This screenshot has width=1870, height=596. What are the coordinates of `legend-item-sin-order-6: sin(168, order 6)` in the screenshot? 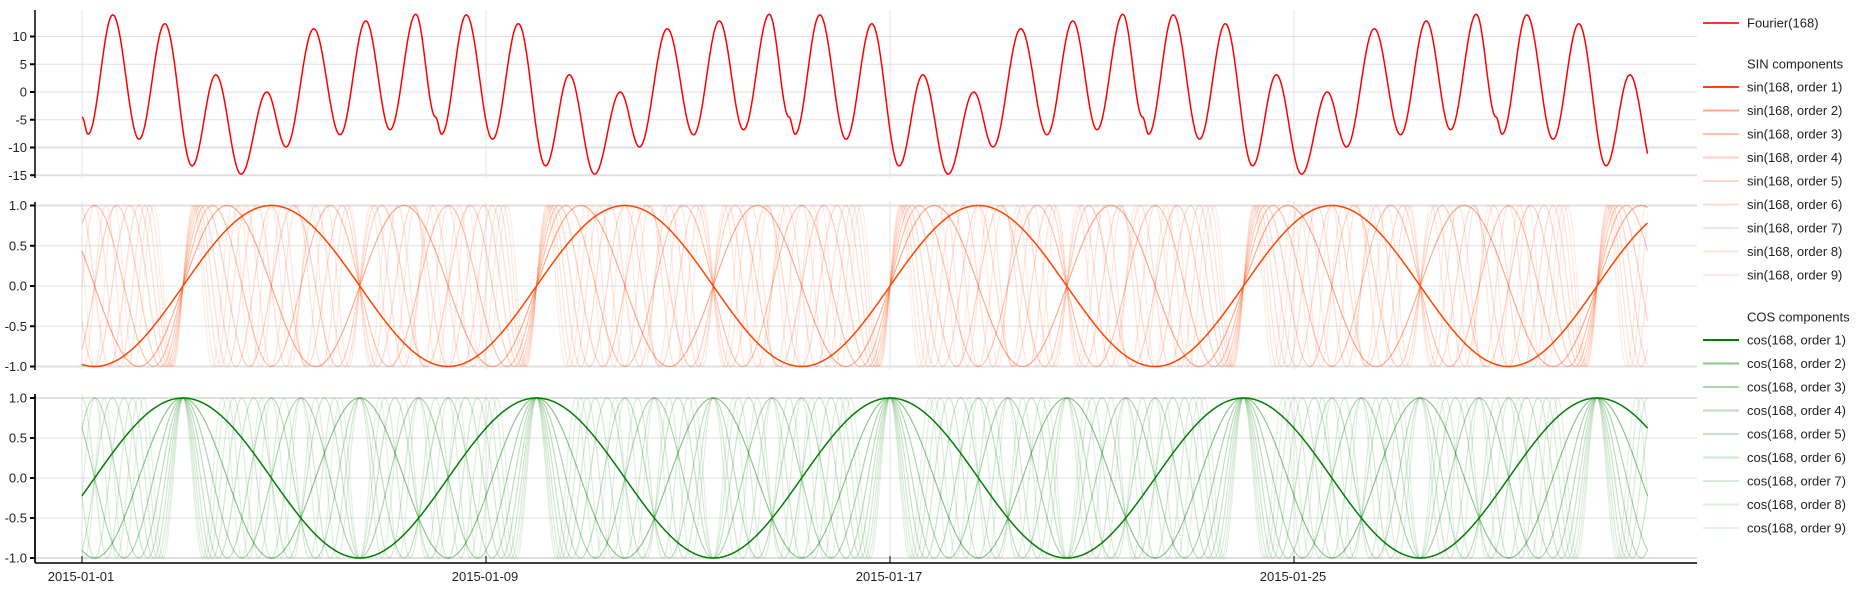 It's located at (1772, 204).